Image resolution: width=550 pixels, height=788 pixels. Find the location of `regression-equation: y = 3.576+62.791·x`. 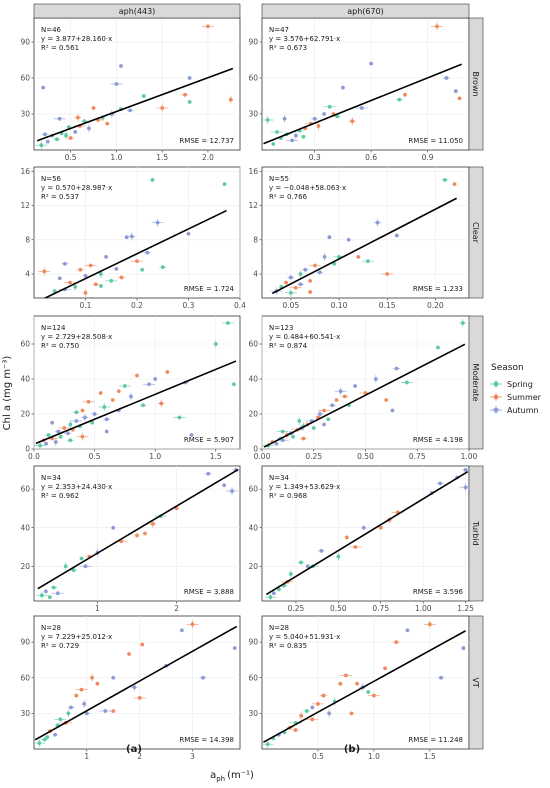

regression-equation: y = 3.576+62.791·x is located at coordinates (304, 39).